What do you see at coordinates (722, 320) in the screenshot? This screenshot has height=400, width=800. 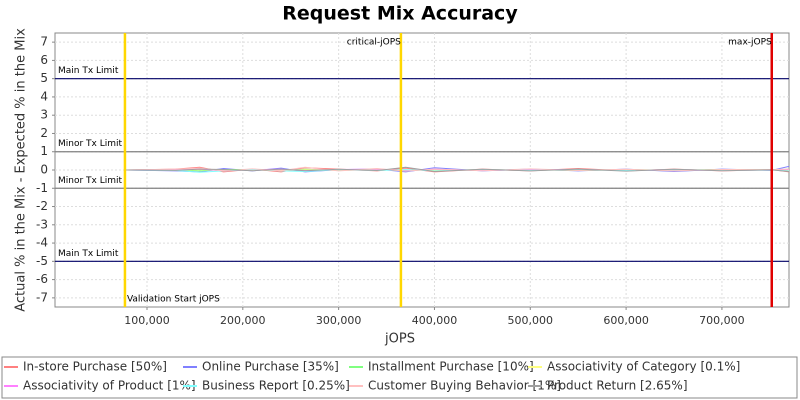 I see `x-tick-label: 700,000` at bounding box center [722, 320].